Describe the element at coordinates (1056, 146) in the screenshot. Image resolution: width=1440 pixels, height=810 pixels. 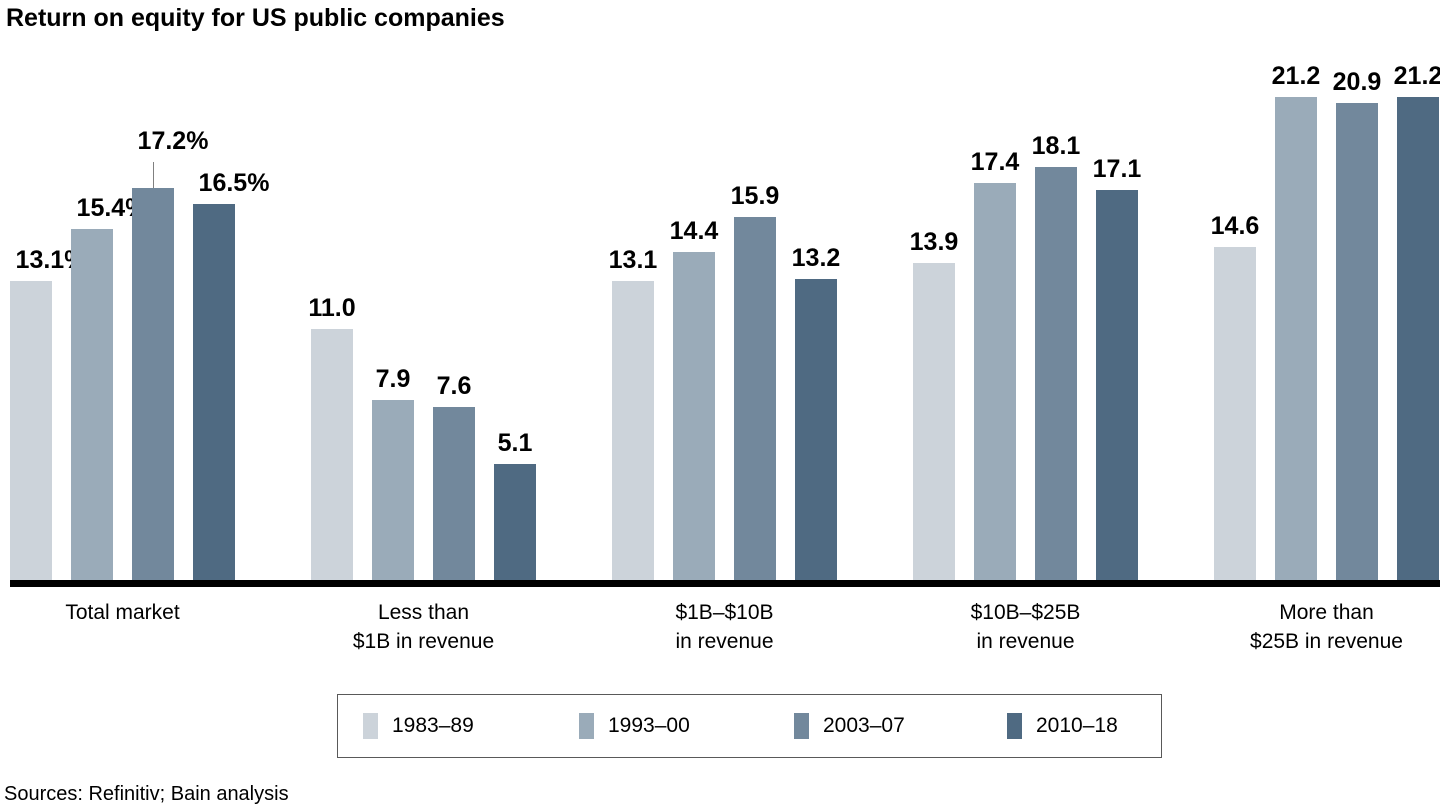
I see `bar-value-label: 18.1` at that location.